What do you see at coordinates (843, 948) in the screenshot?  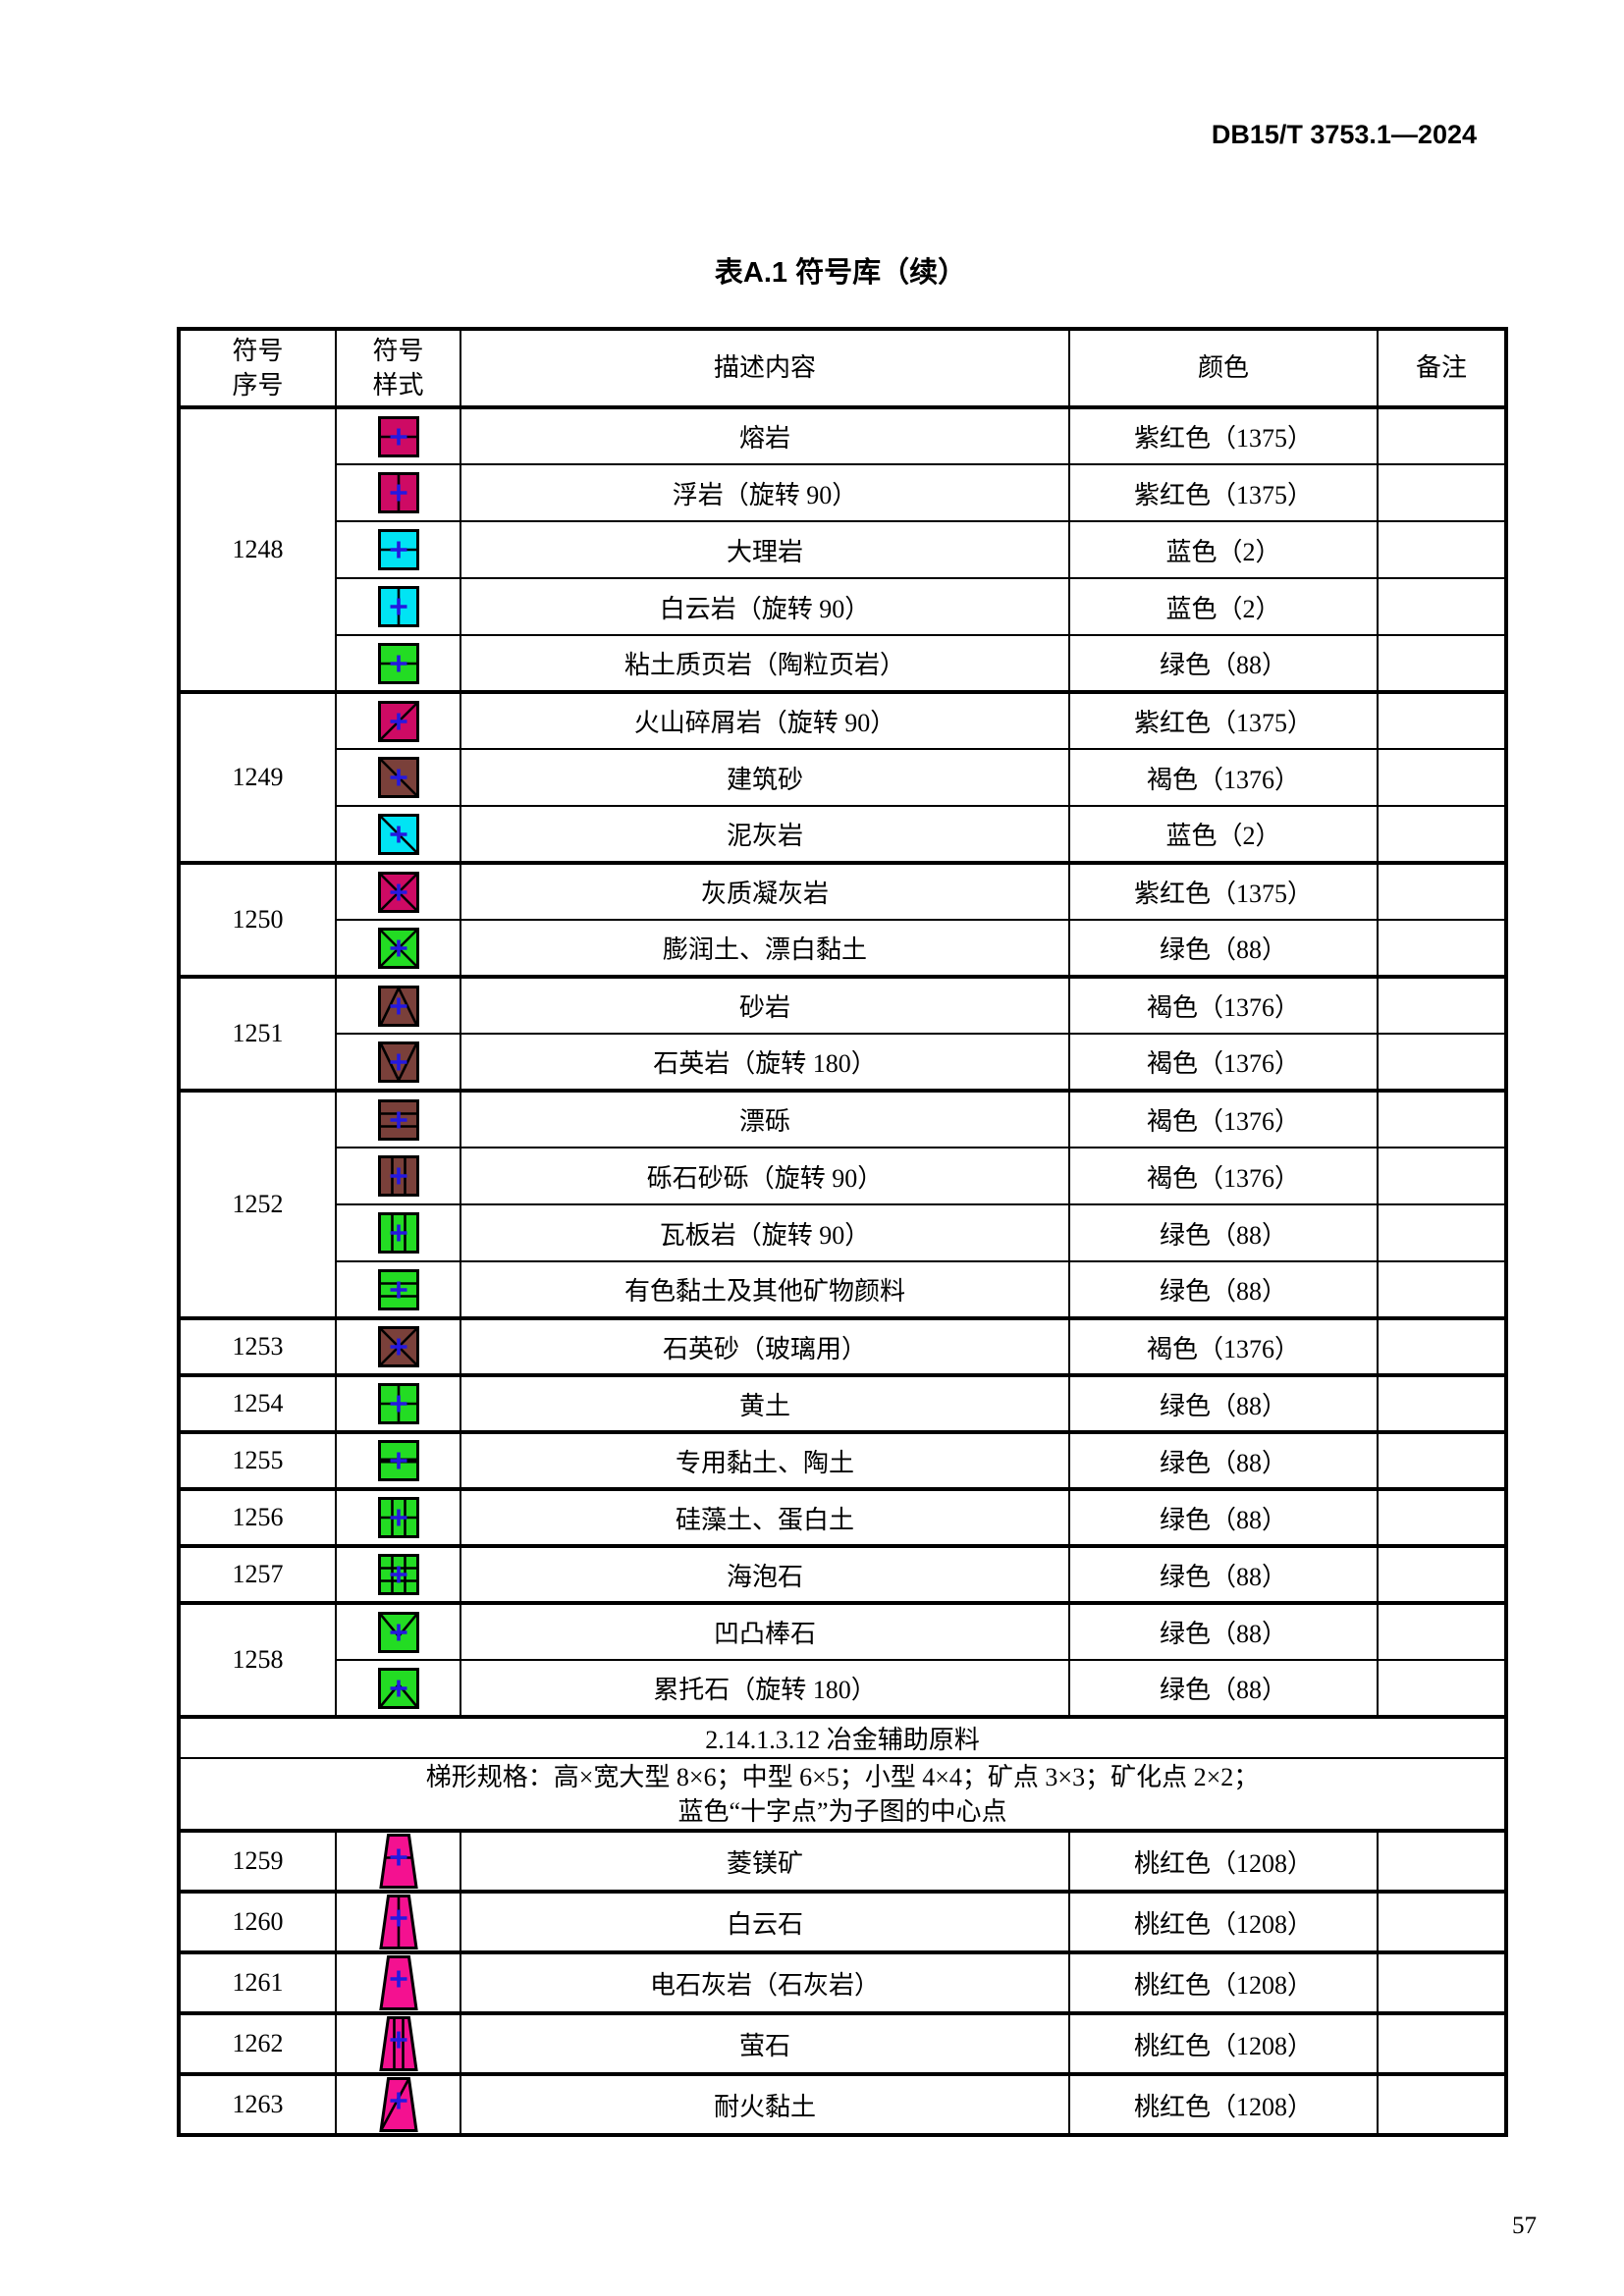 I see `table-row: 膨润土、漂白黏土 绿色（88）` at bounding box center [843, 948].